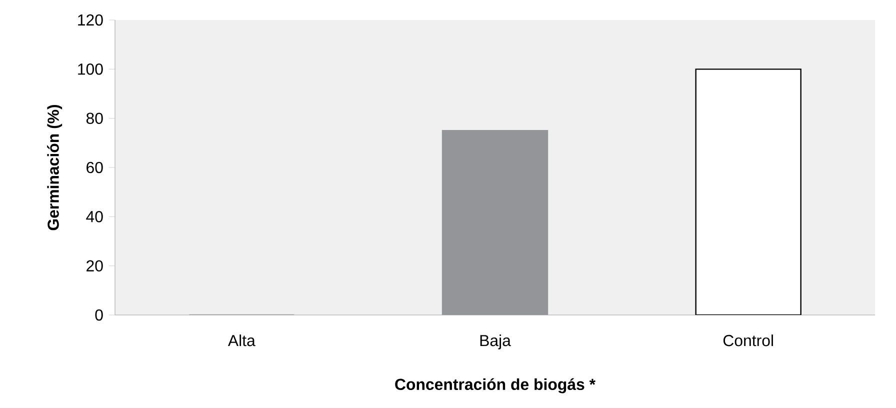 The height and width of the screenshot is (408, 896). I want to click on y-tick-label: 60, so click(94, 168).